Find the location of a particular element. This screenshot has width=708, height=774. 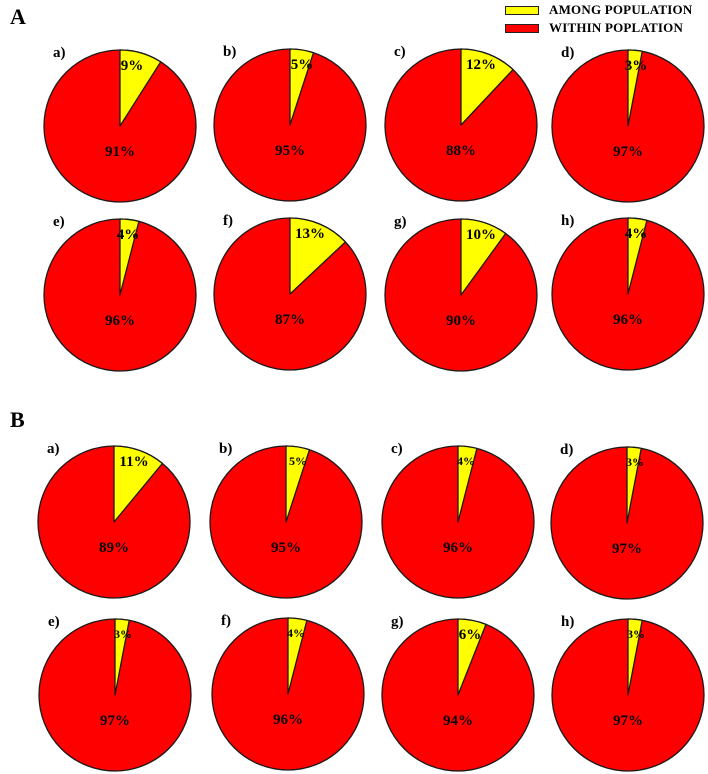

within-value-b-f: 96% is located at coordinates (288, 720).